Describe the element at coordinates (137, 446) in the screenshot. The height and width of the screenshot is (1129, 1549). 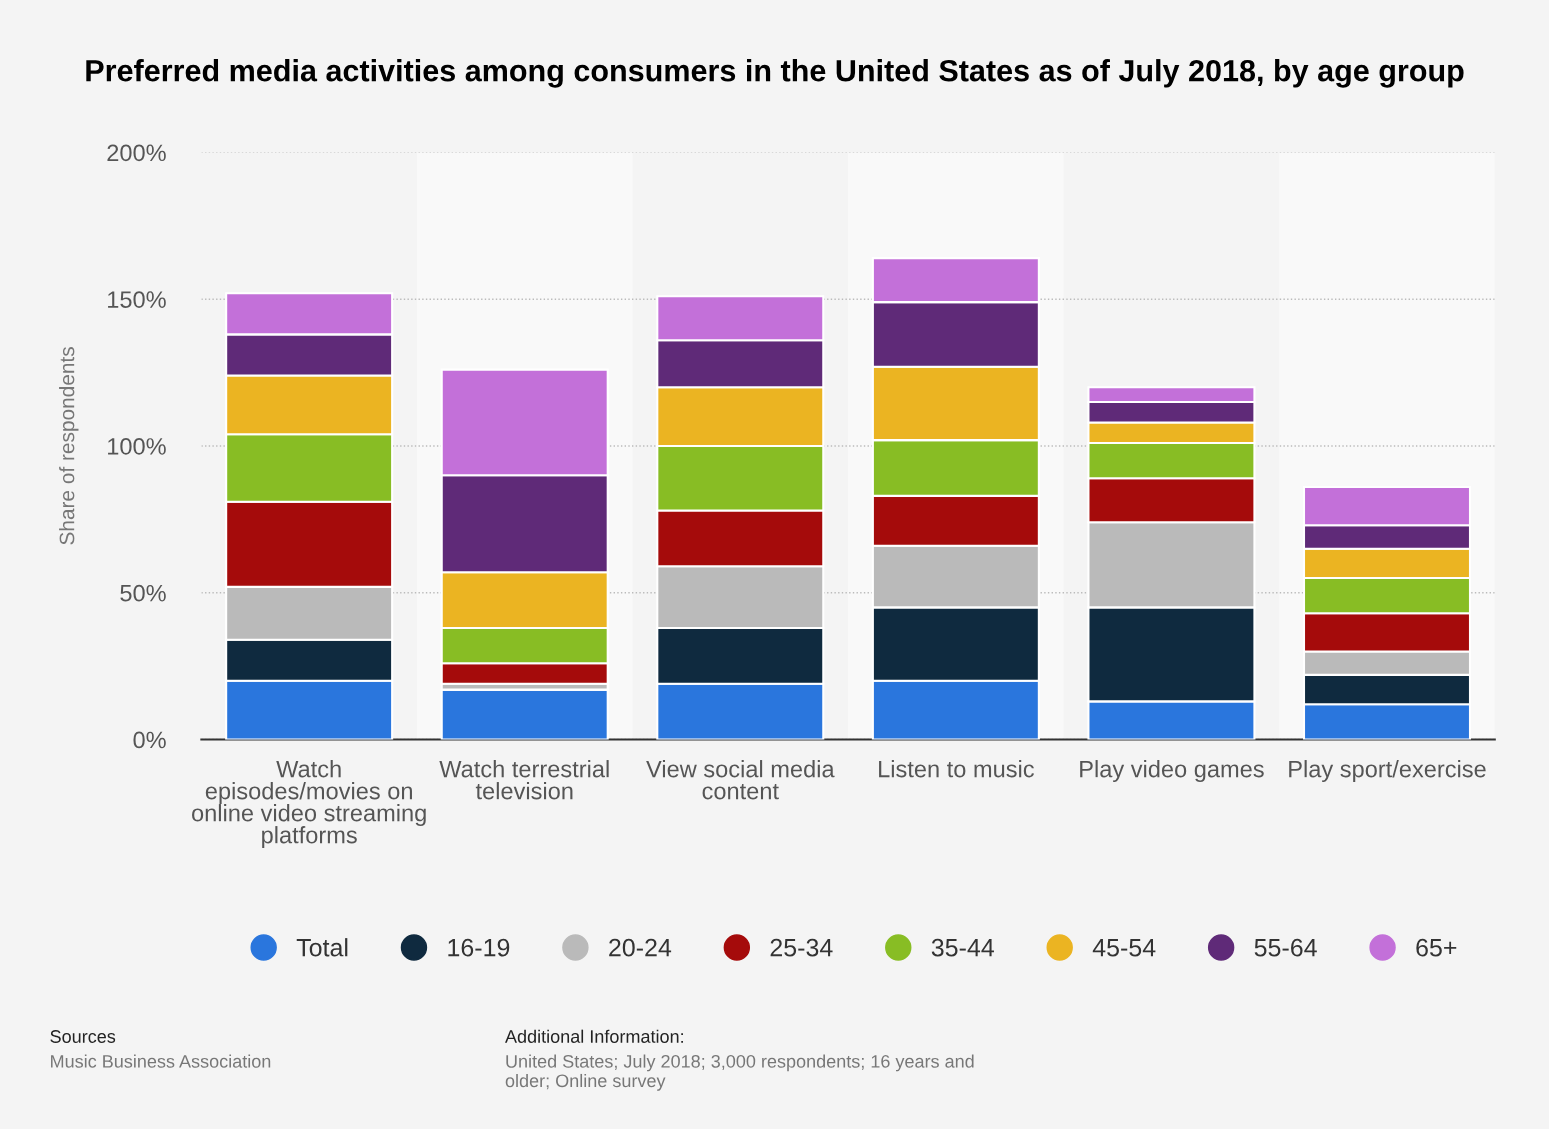
I see `y-tick-label: 100%` at that location.